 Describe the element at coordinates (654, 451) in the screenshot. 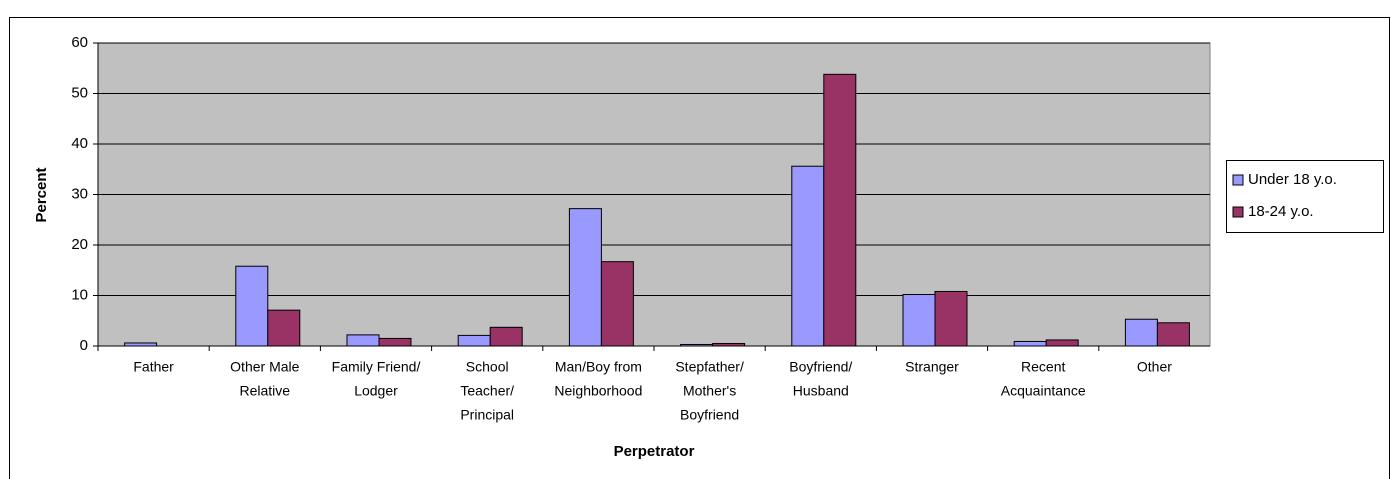

I see `x-axis-label: Perpetrator` at that location.